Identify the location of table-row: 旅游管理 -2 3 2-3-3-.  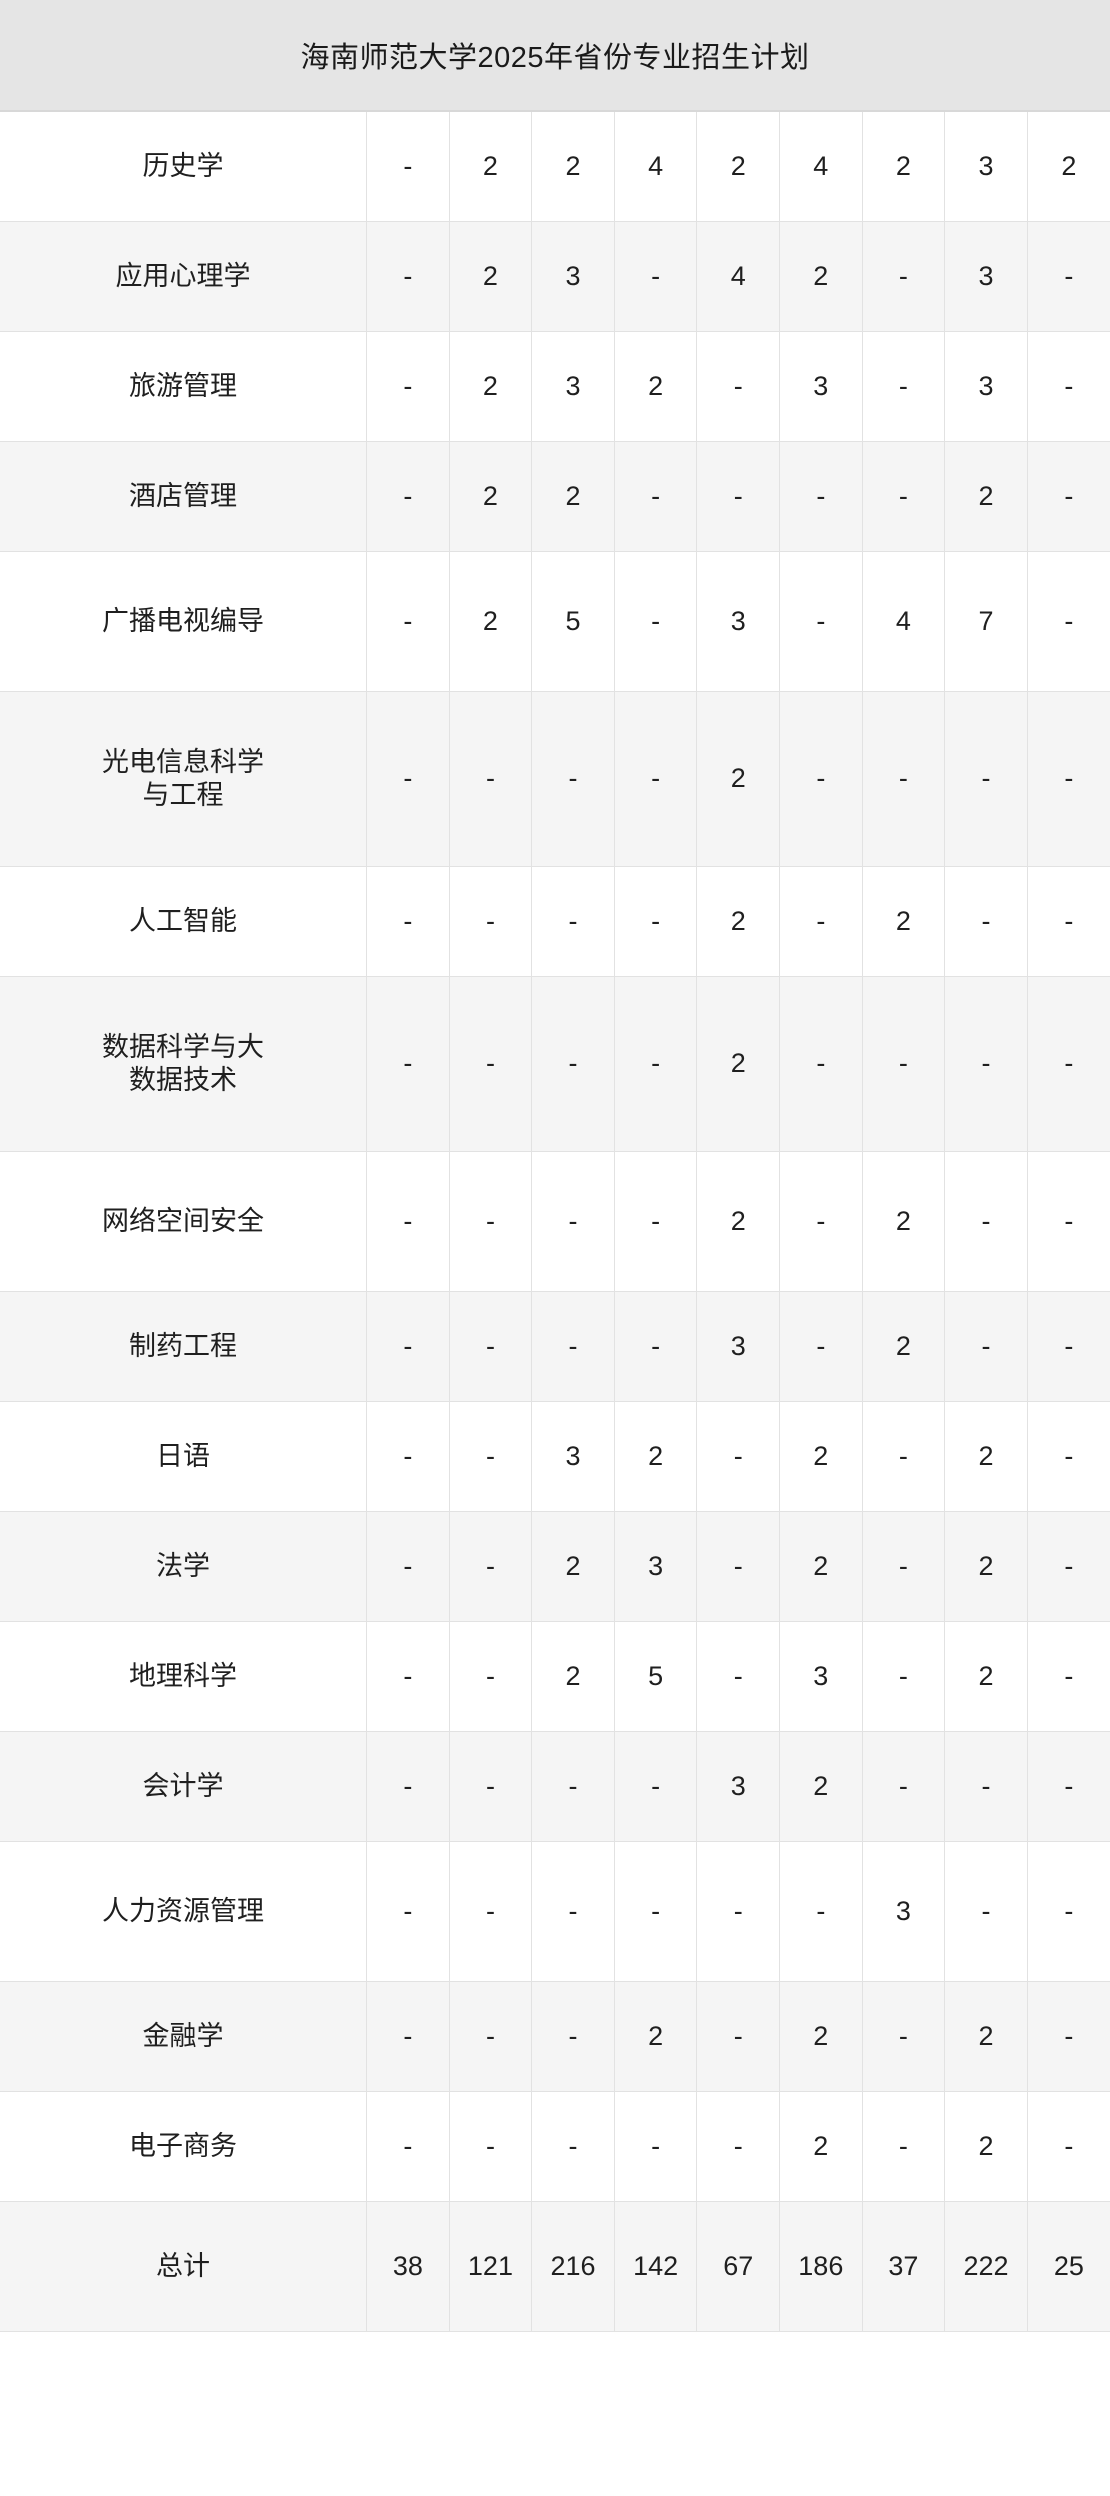
(555, 386).